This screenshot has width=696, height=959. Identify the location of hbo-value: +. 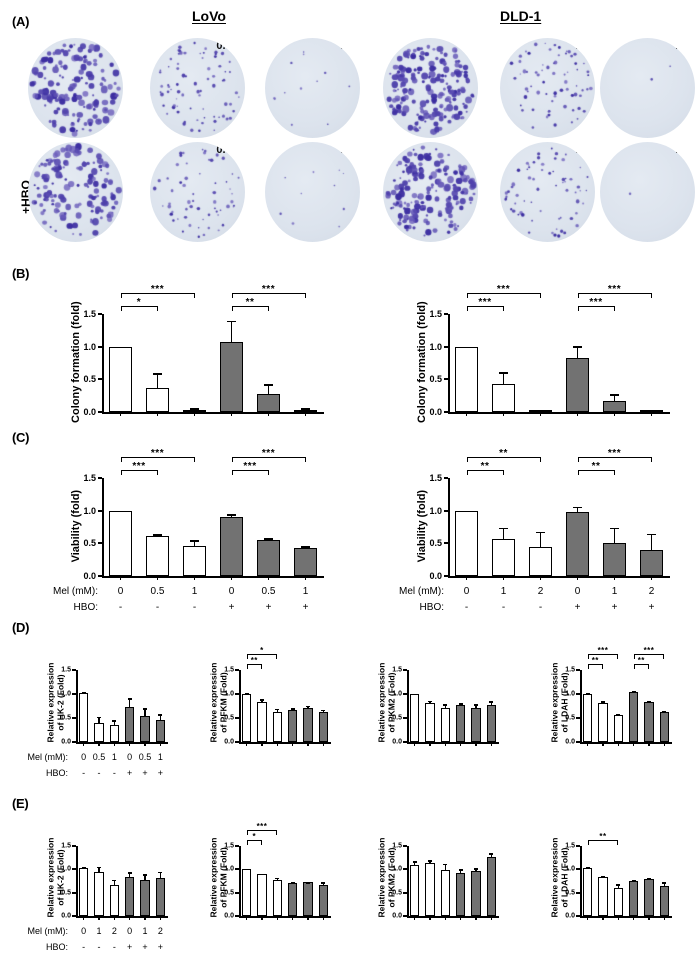
(268, 607).